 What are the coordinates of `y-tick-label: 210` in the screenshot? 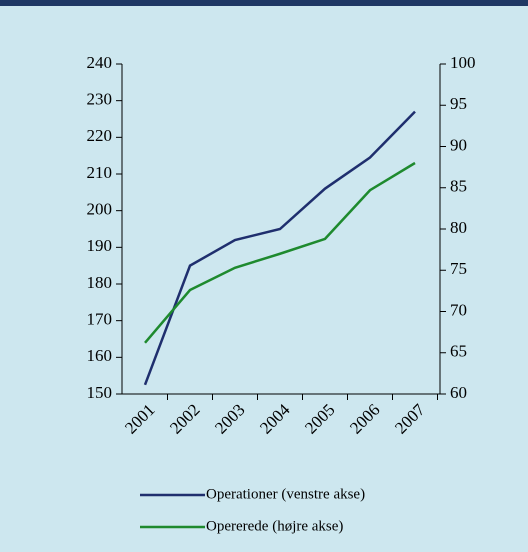 It's located at (100, 172).